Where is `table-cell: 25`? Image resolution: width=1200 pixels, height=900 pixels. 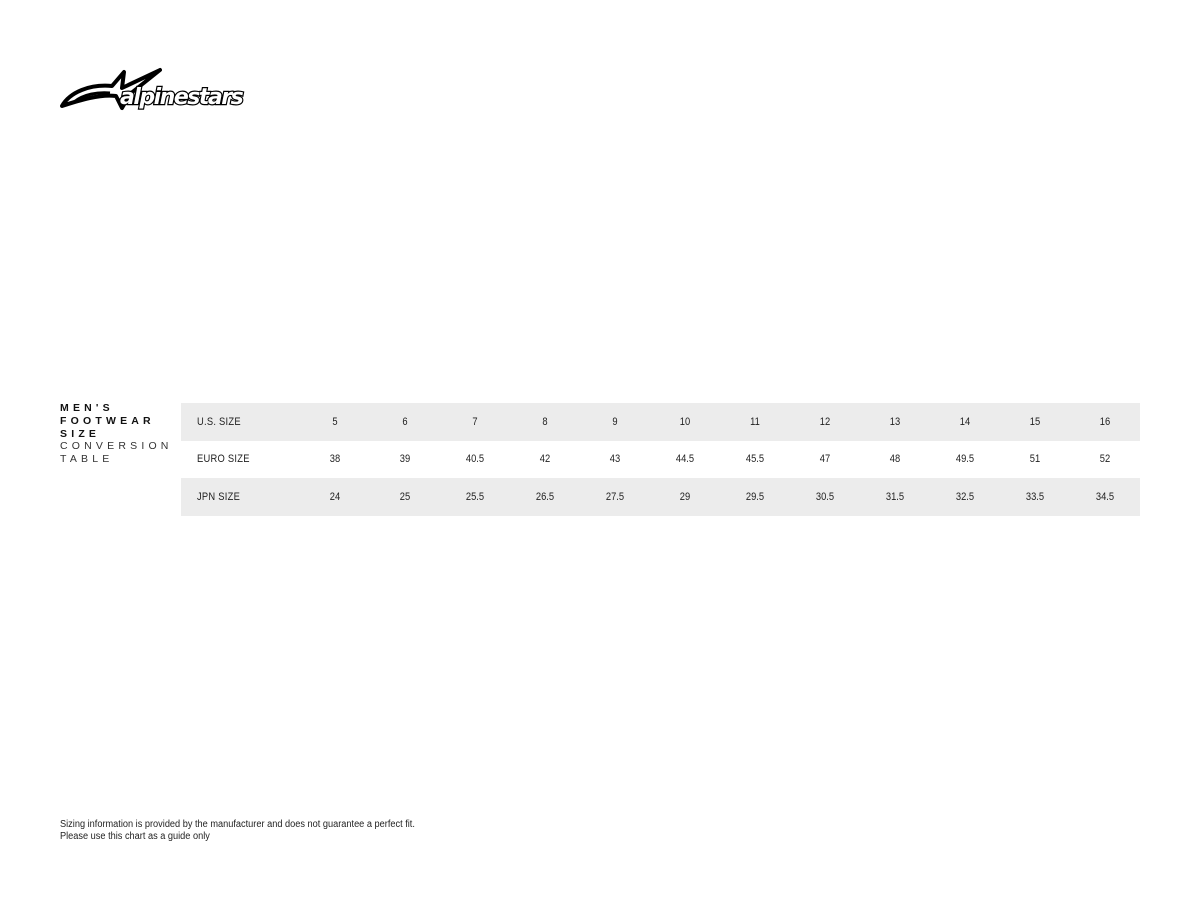 table-cell: 25 is located at coordinates (405, 496).